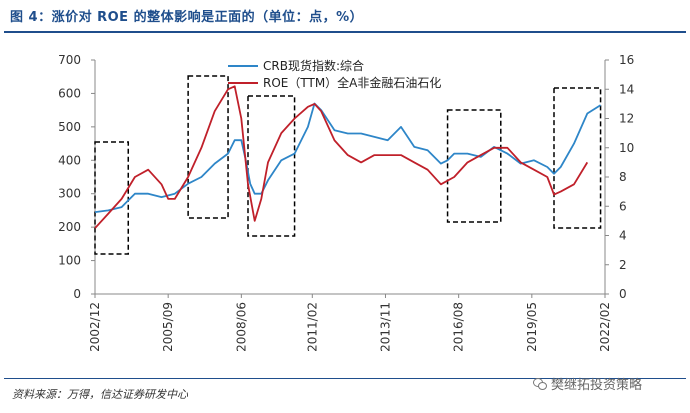 The width and height of the screenshot is (690, 413). I want to click on x-tick-label: 2016/08, so click(459, 327).